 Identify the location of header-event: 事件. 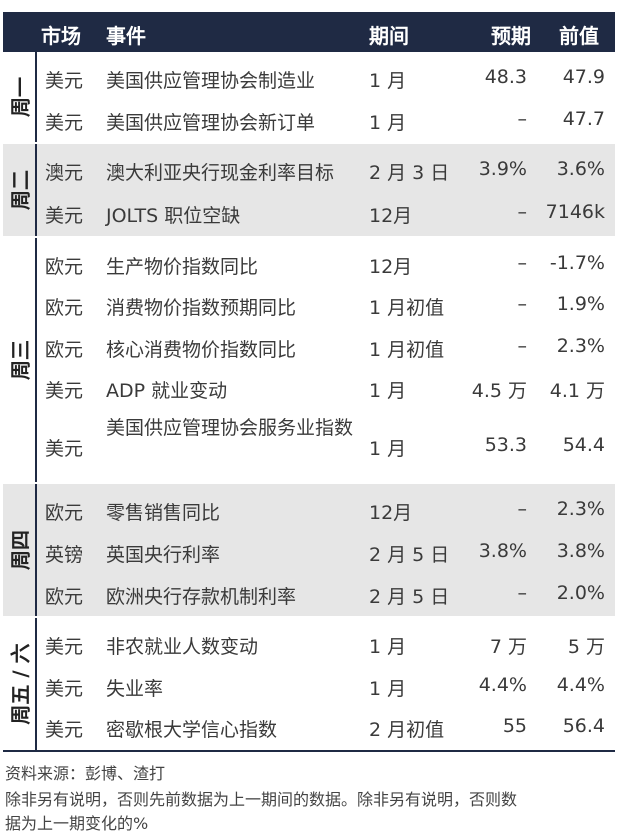
(126, 36).